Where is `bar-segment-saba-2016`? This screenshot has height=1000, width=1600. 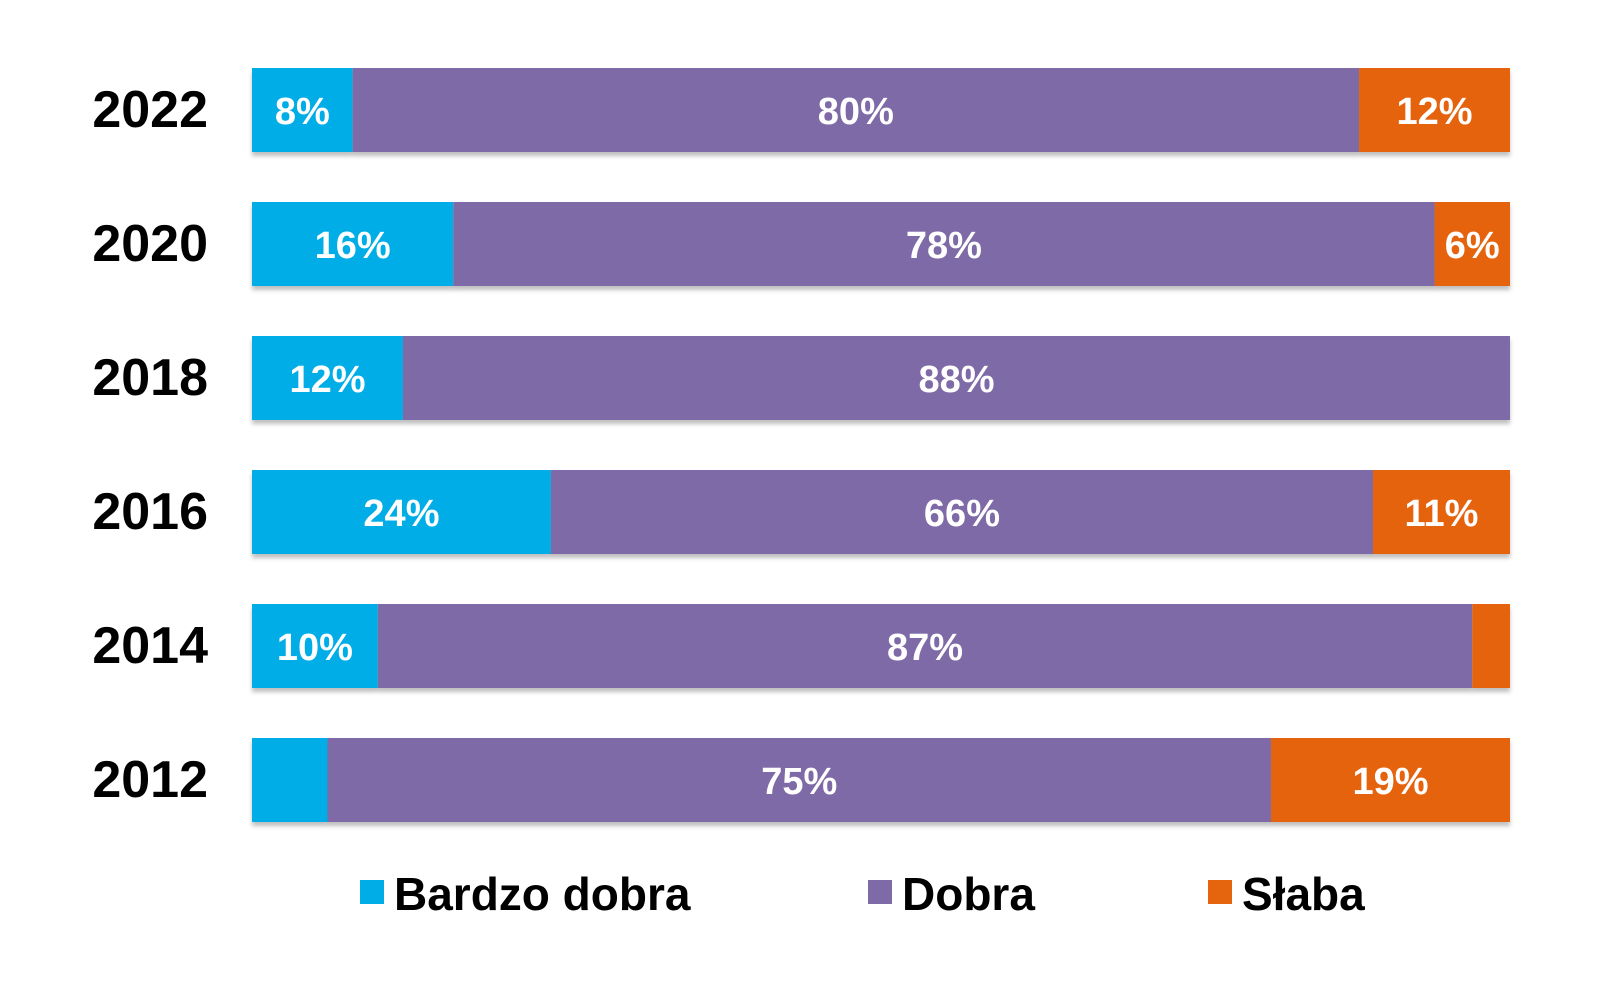 bar-segment-saba-2016 is located at coordinates (1441, 512).